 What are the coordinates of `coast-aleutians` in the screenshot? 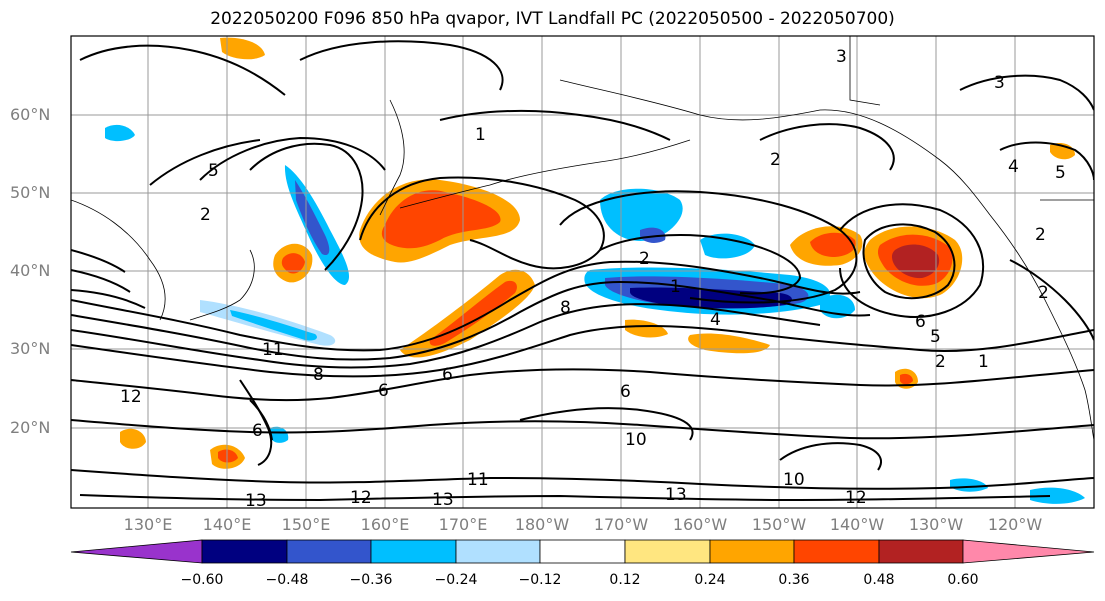 It's located at (545, 174).